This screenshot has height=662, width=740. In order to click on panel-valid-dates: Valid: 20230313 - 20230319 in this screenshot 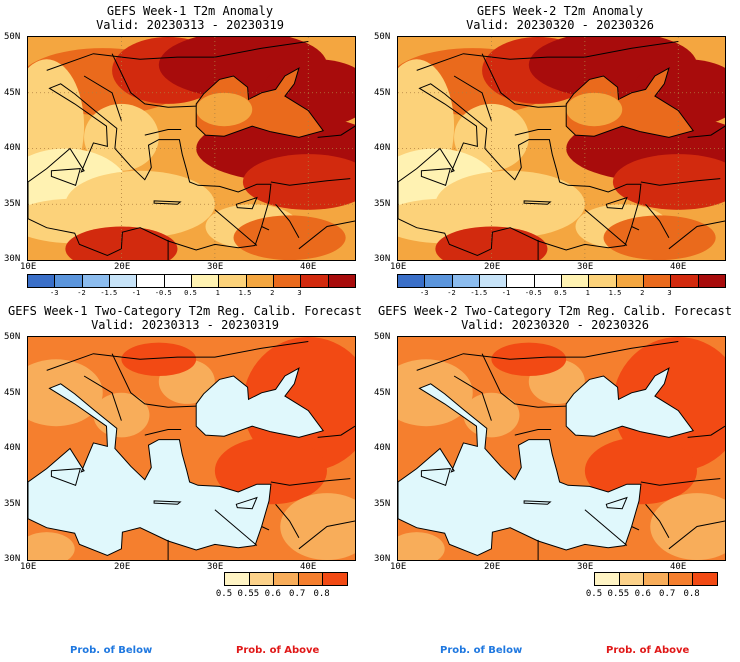, I will do `click(185, 325)`.